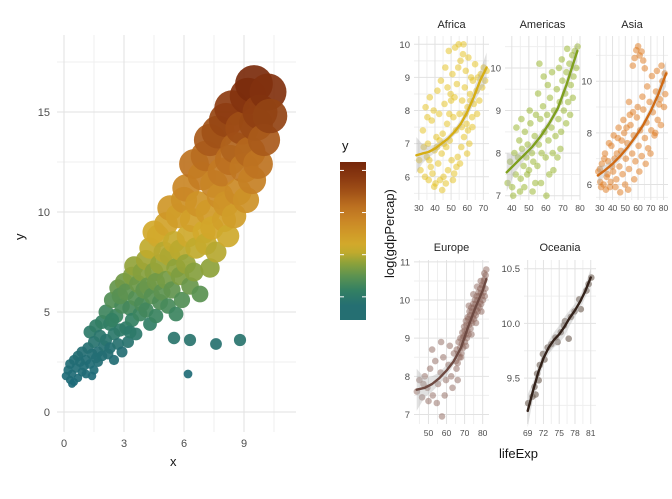 This screenshot has height=499, width=672. Describe the element at coordinates (512, 208) in the screenshot. I see `tick-label: 40` at that location.